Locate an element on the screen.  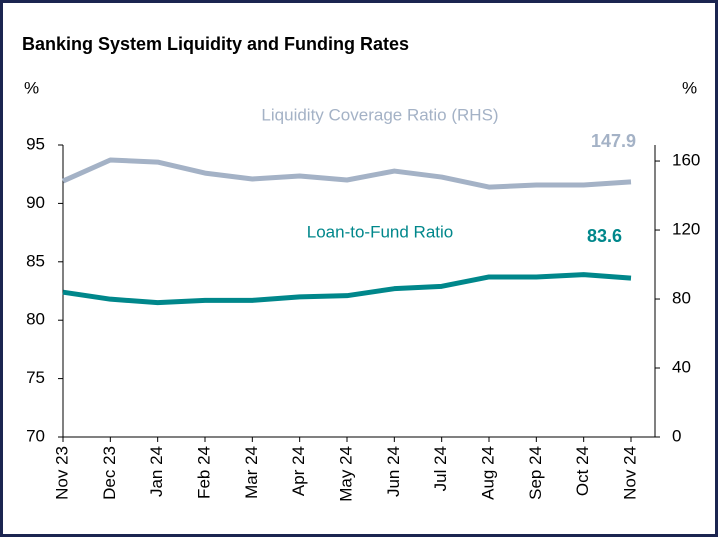
x-tick-label: Dec 23 is located at coordinates (109, 473).